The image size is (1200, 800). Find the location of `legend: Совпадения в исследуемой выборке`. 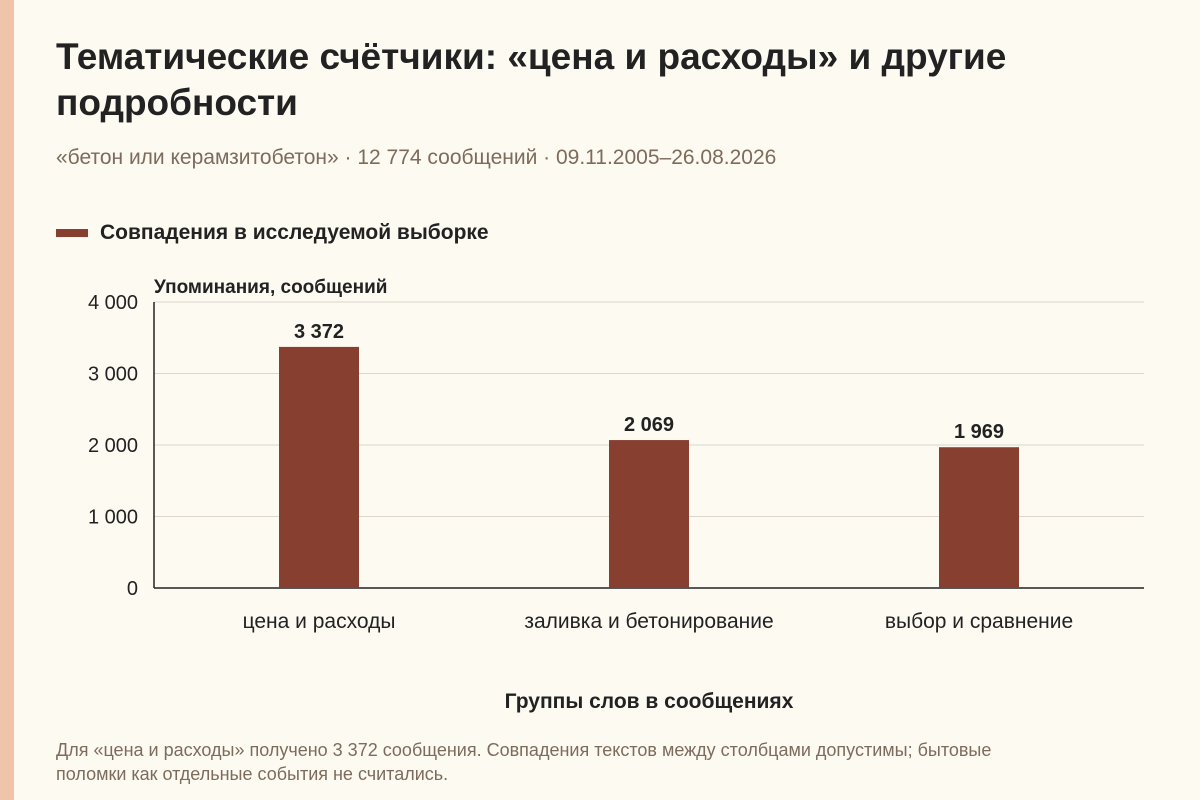

legend: Совпадения в исследуемой выборке is located at coordinates (272, 233).